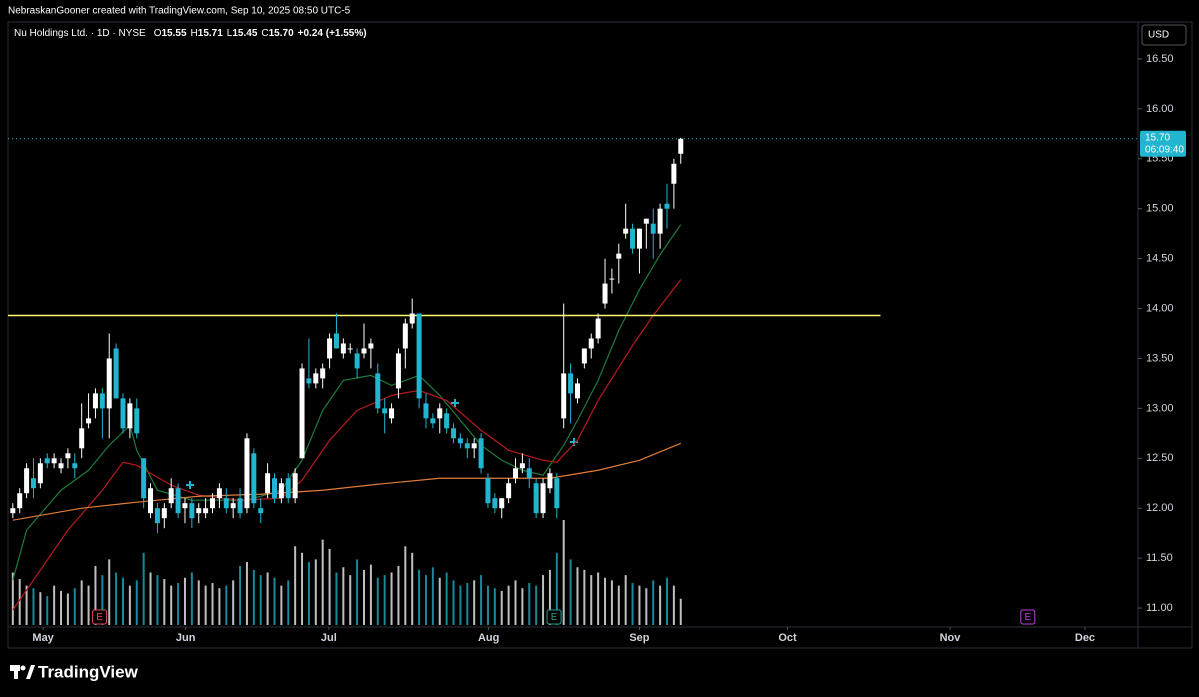 Image resolution: width=1199 pixels, height=697 pixels. I want to click on logo: TradingView, so click(74, 671).